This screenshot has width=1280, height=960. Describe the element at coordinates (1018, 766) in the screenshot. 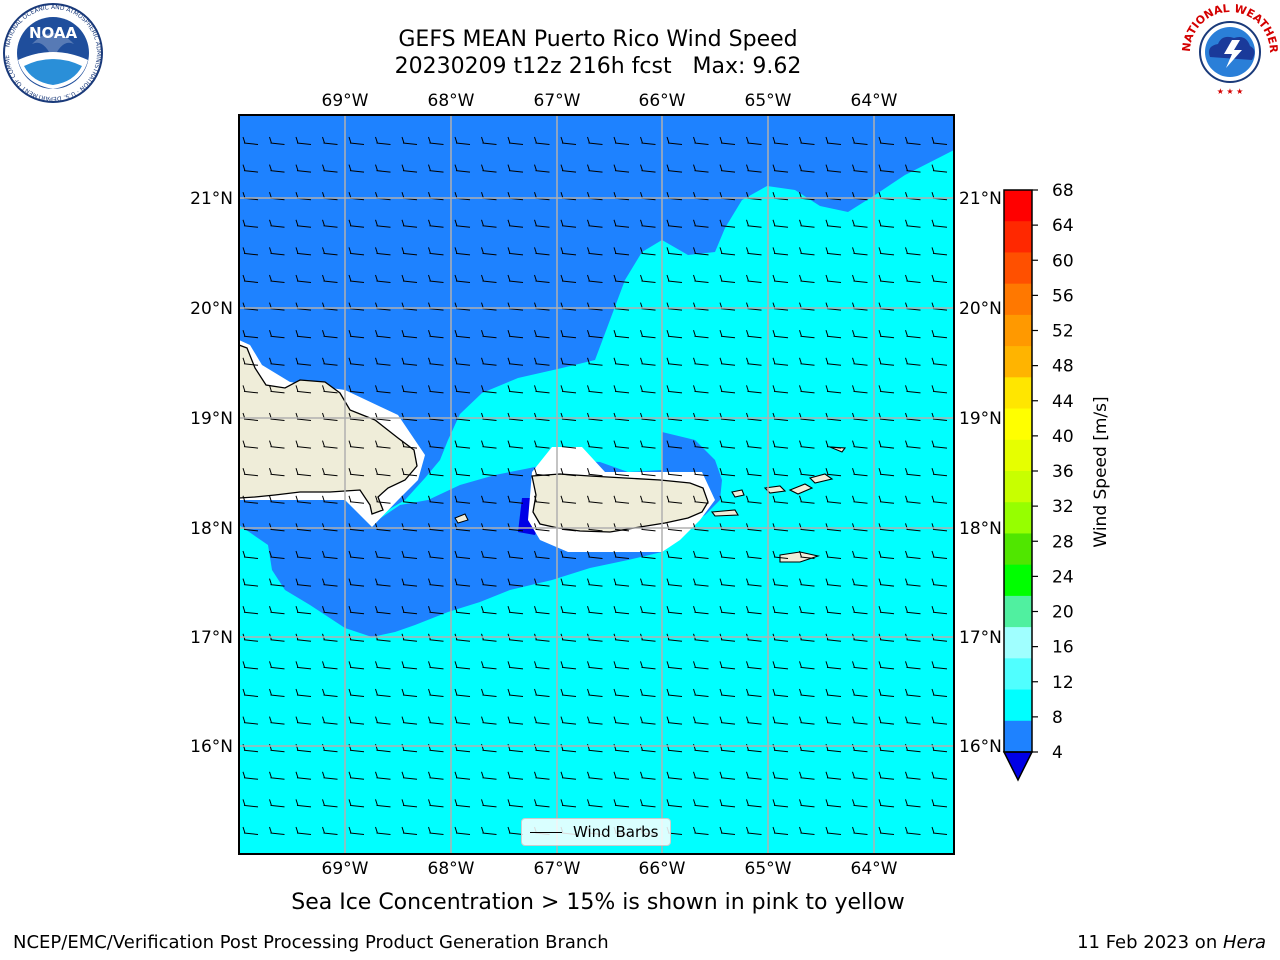

I see `colorbar-extend-triangle` at that location.